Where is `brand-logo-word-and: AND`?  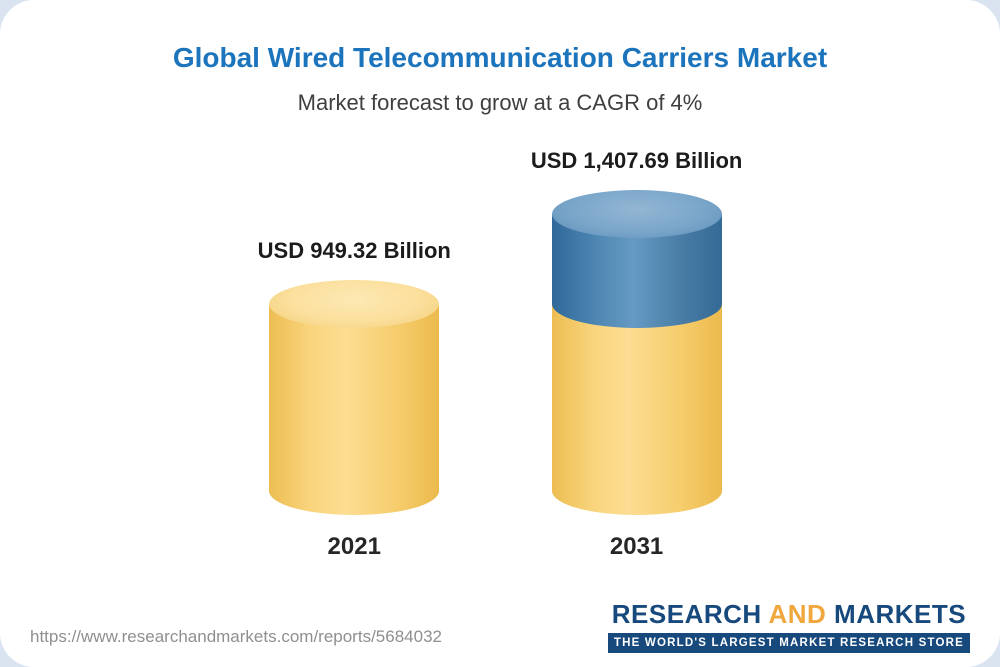 brand-logo-word-and: AND is located at coordinates (797, 614).